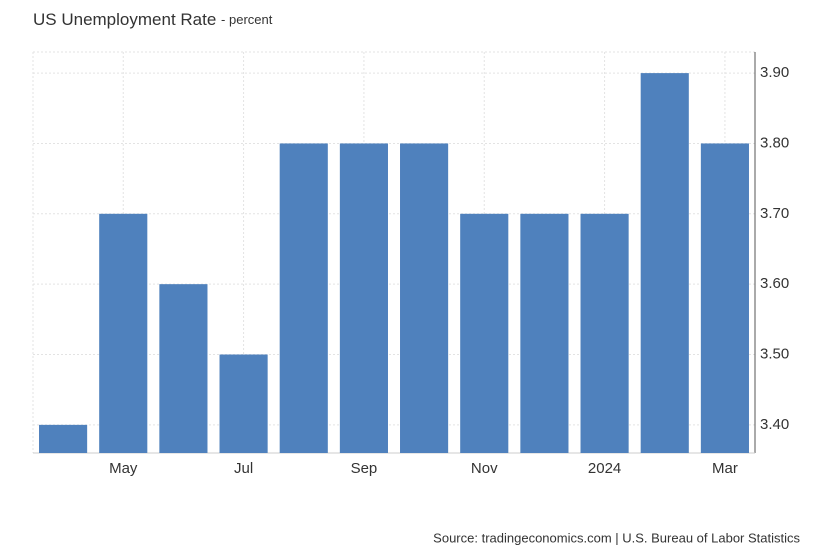 The height and width of the screenshot is (556, 816). What do you see at coordinates (123, 468) in the screenshot?
I see `x-tick-label: May` at bounding box center [123, 468].